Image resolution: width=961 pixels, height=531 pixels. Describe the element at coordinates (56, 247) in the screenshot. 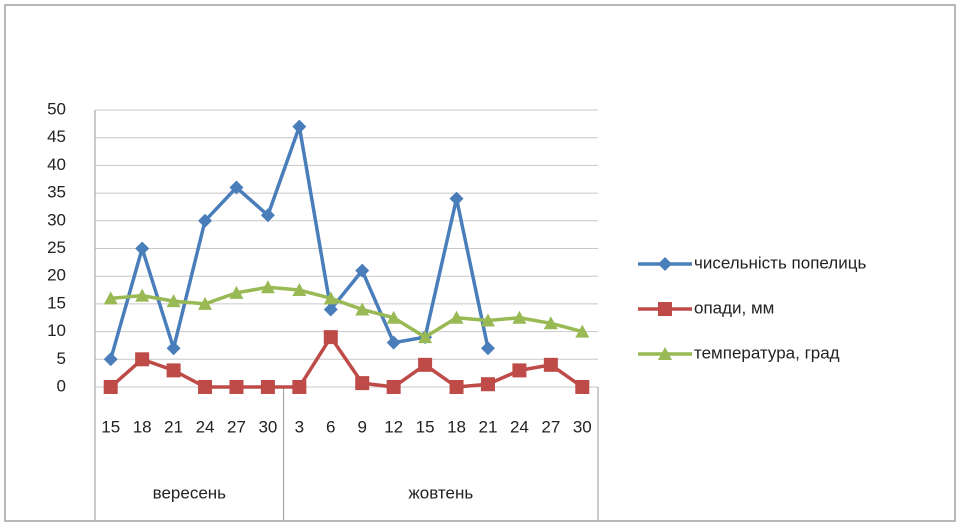

I see `y-tick-label: 25` at that location.